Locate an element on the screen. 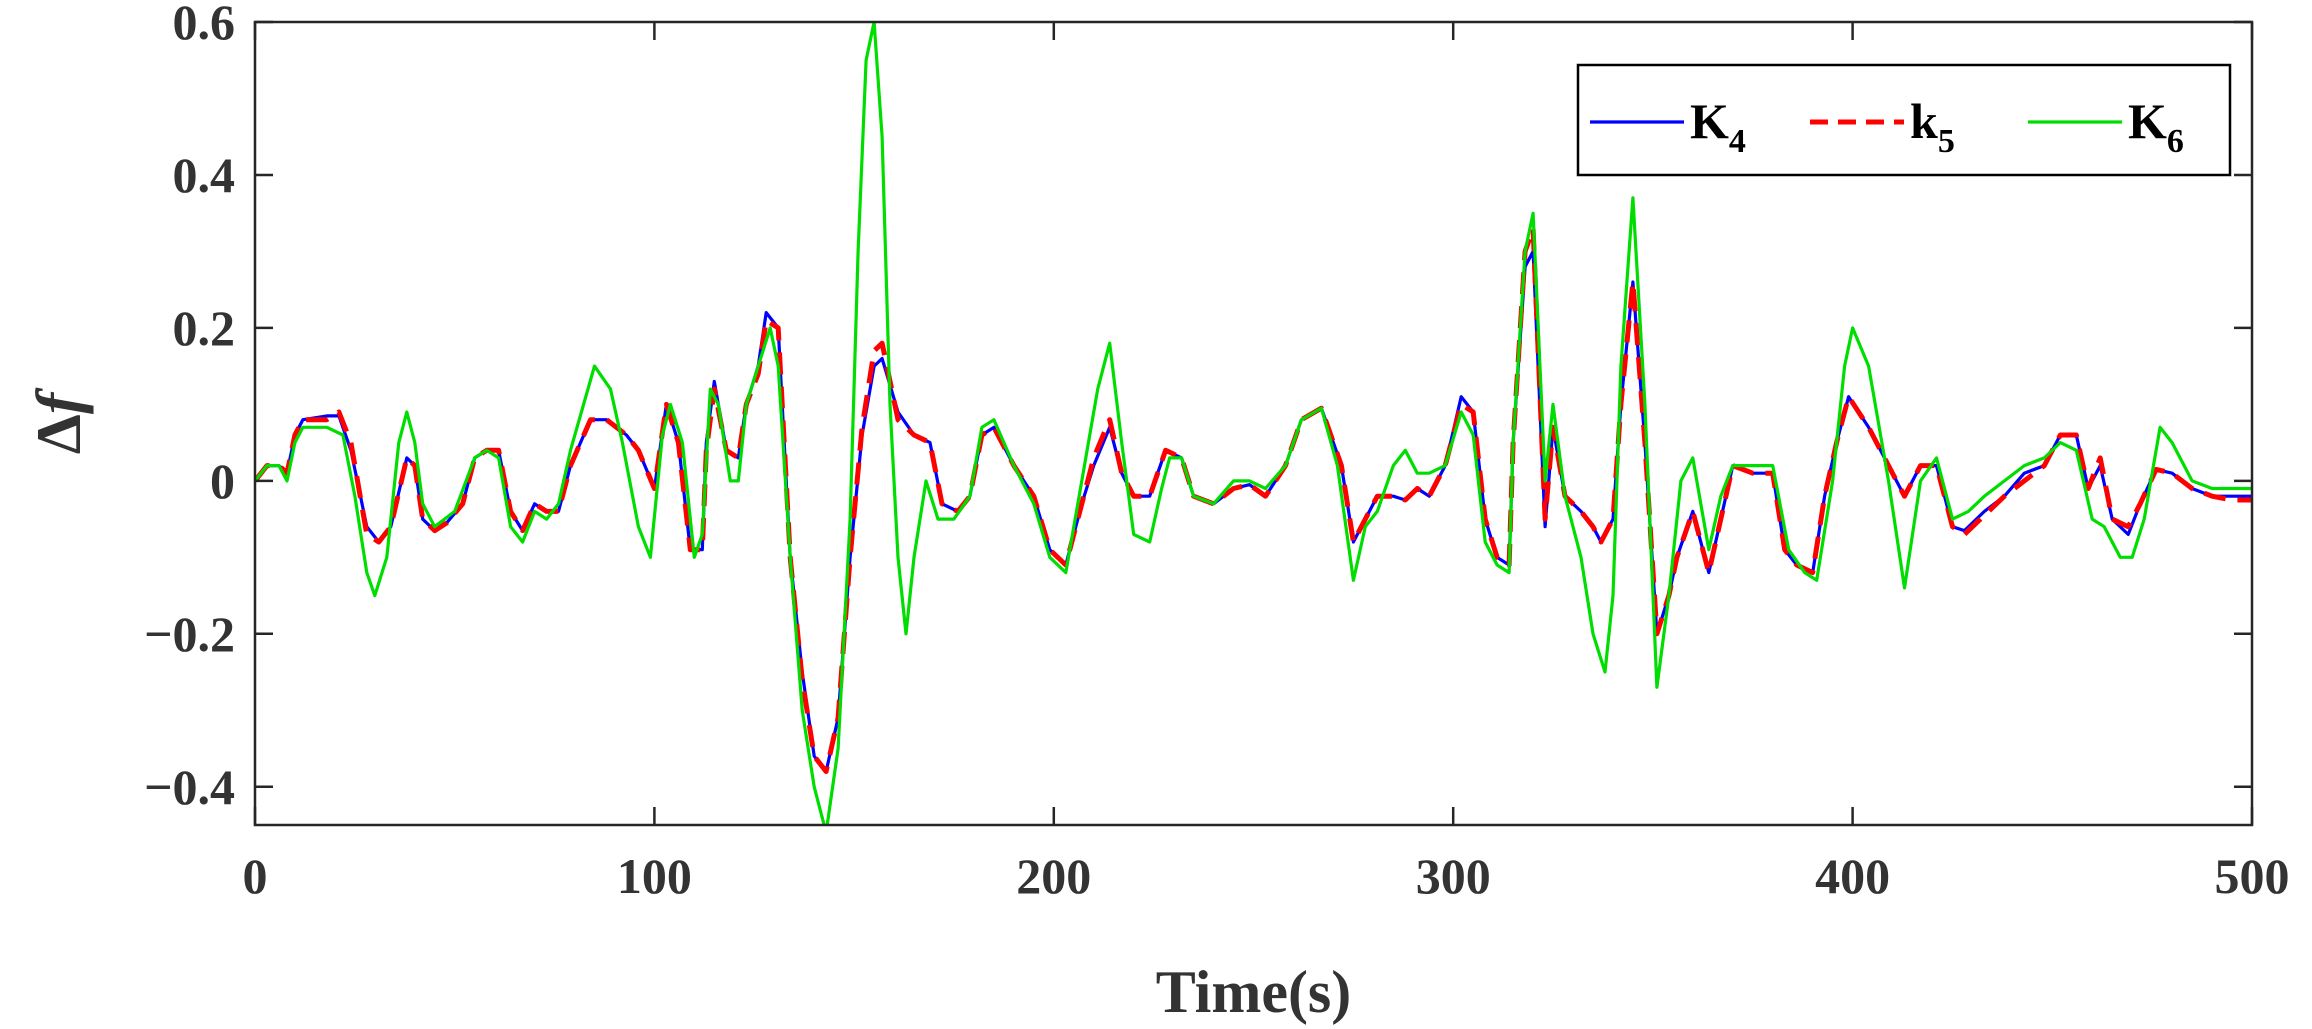 This screenshot has width=2312, height=1029. y-tick-label: 0.6 is located at coordinates (204, 25).